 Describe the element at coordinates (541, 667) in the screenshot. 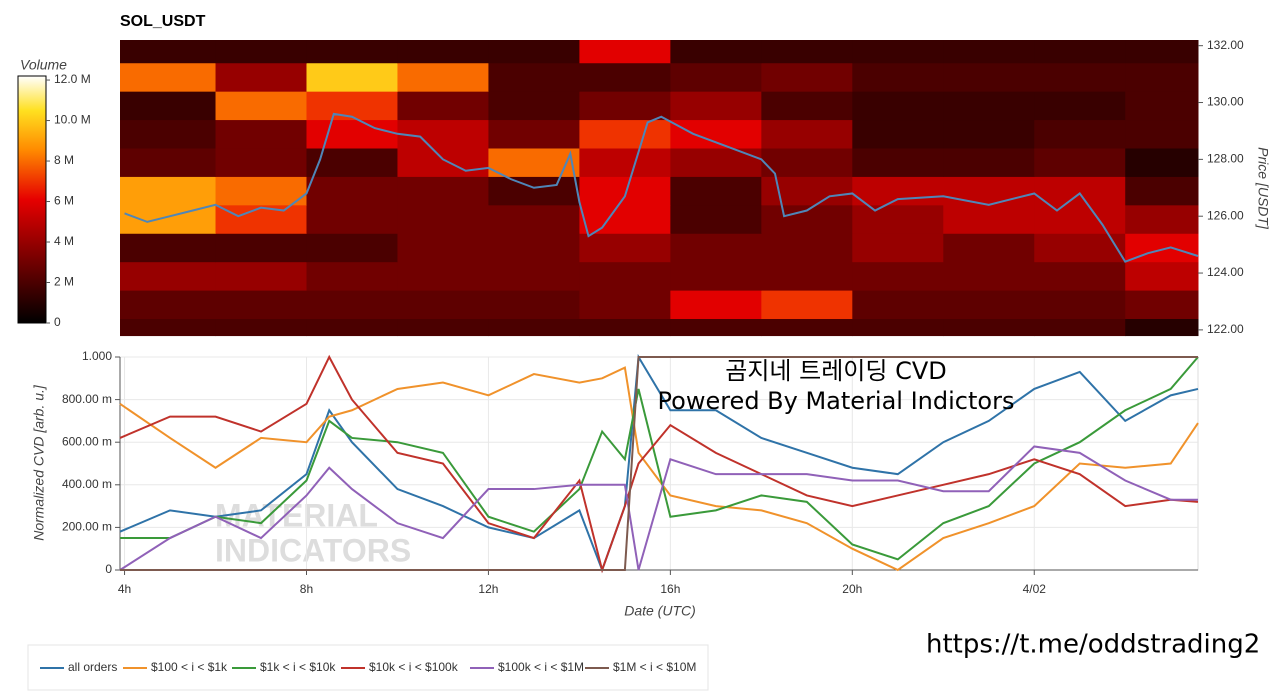

I see `legend-label: $100k < i < $1M` at that location.